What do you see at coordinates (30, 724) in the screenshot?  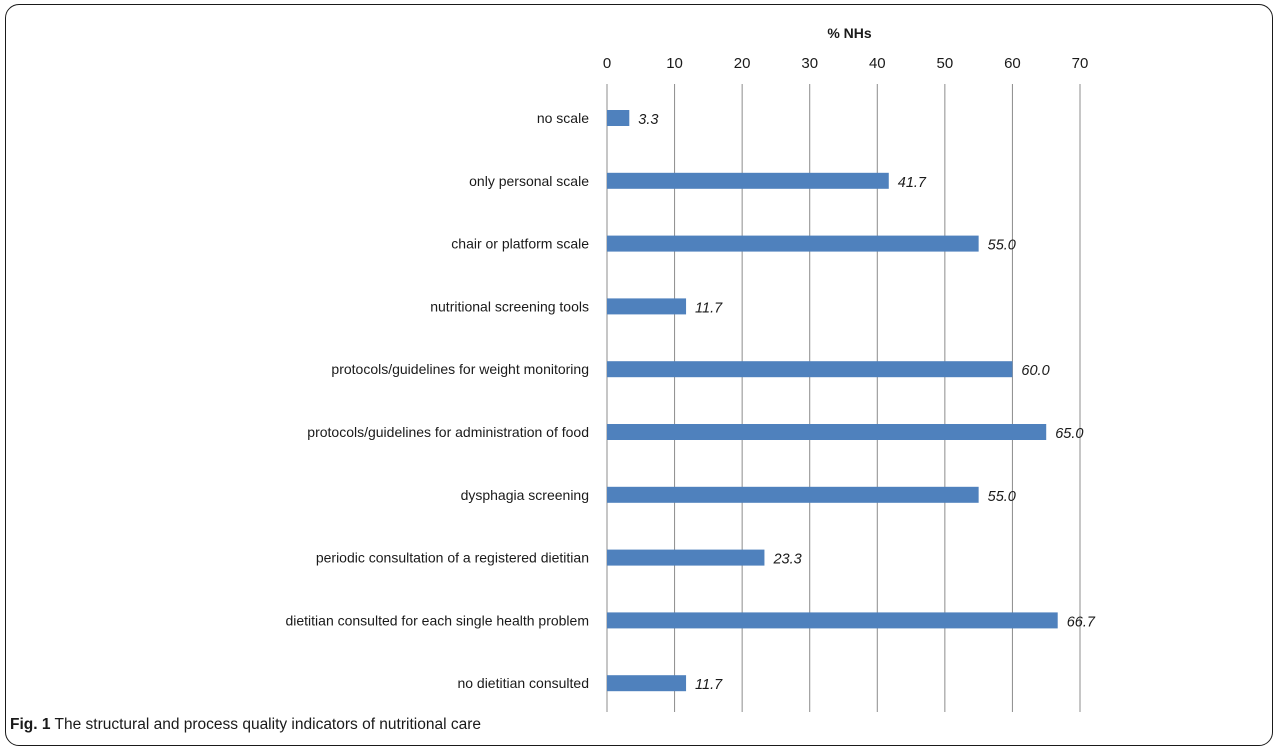 I see `figure-number: Fig. 1` at bounding box center [30, 724].